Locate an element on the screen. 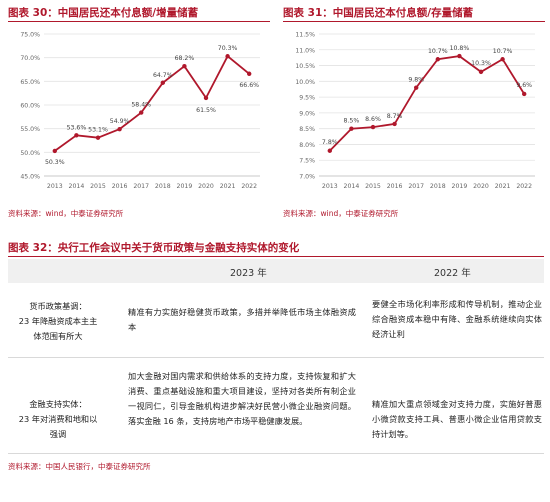 The height and width of the screenshot is (502, 550). table-32-source: 资料来源：中国人民银行，中泰证券研究所 is located at coordinates (79, 466).